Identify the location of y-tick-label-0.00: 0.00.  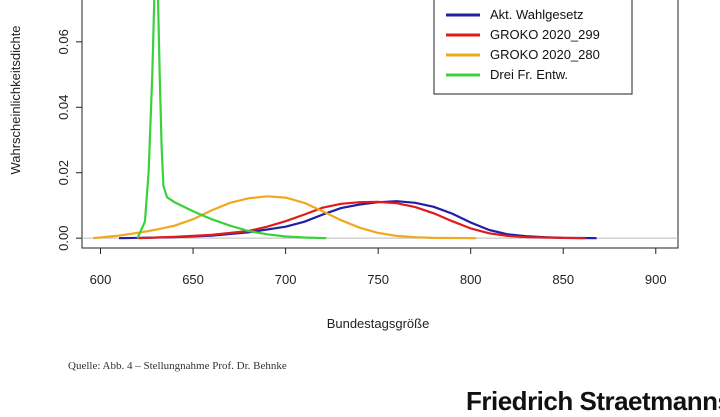
(63, 238).